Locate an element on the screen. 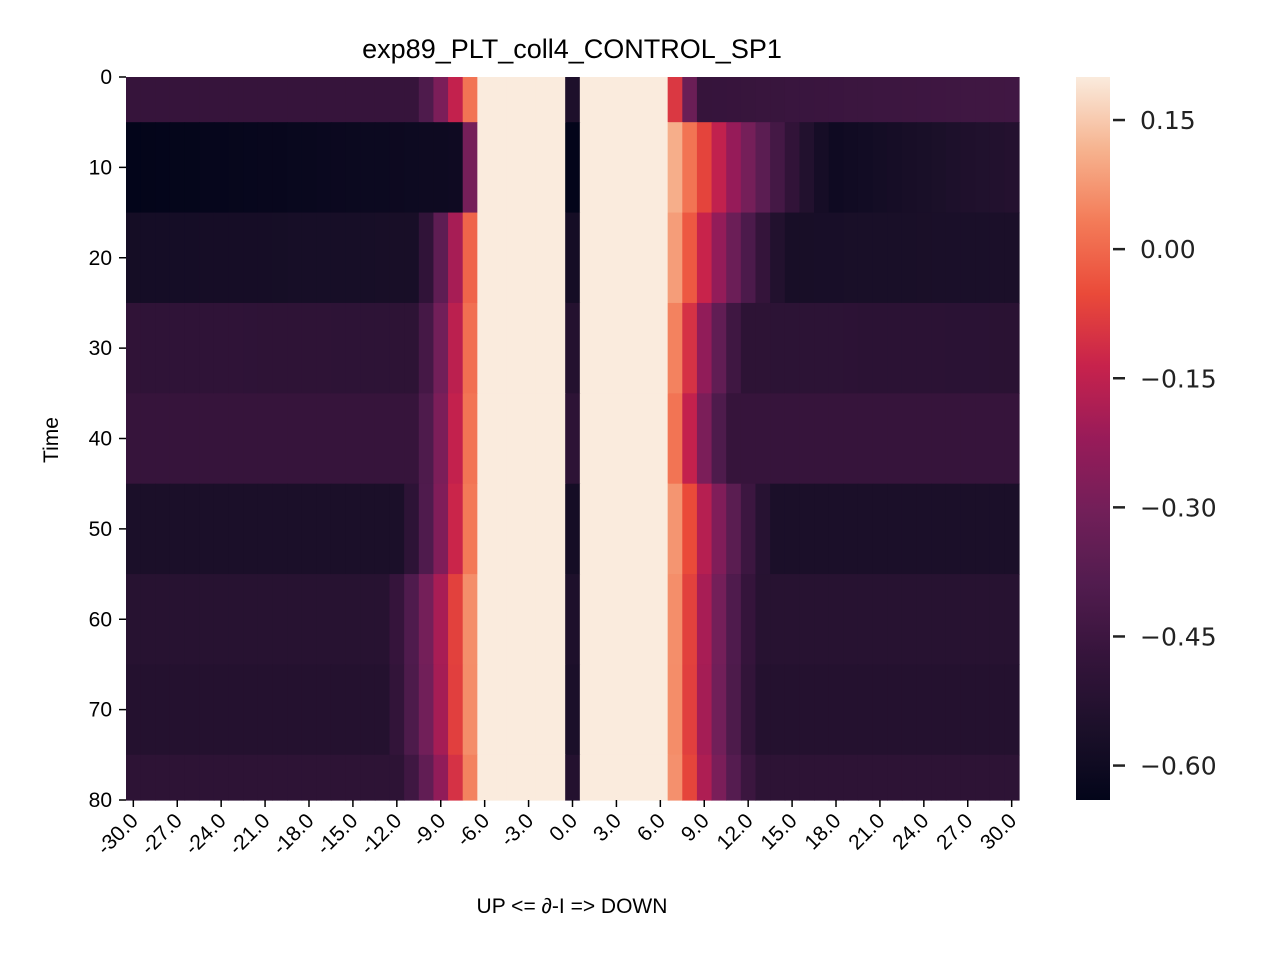 This screenshot has height=960, width=1280. colorbar-tick-label: −0.45 is located at coordinates (1178, 636).